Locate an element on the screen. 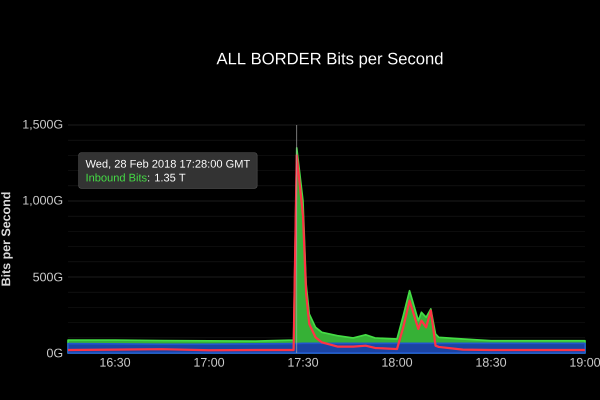 This screenshot has height=400, width=600. x-tick-label: 18:30 is located at coordinates (491, 362).